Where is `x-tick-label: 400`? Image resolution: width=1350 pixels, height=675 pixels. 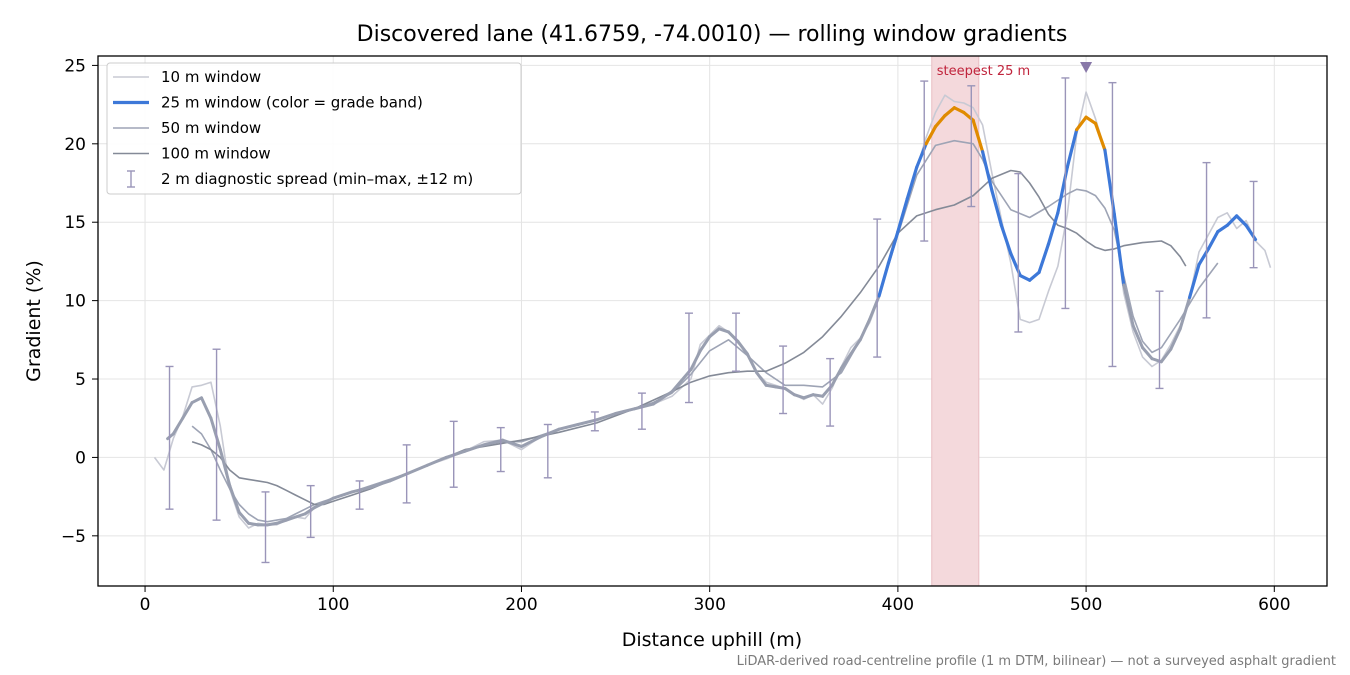
x-tick-label: 400 is located at coordinates (898, 605).